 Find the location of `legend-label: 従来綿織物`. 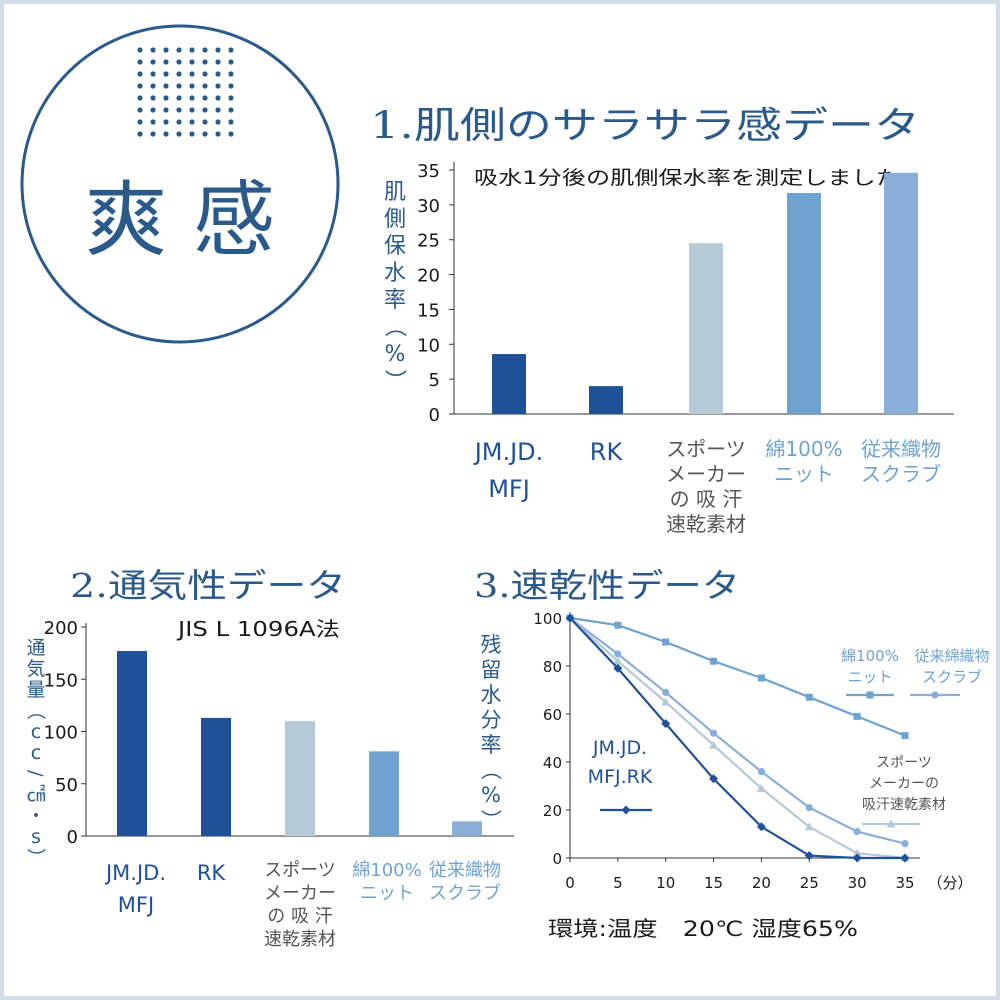

legend-label: 従来綿織物 is located at coordinates (951, 656).